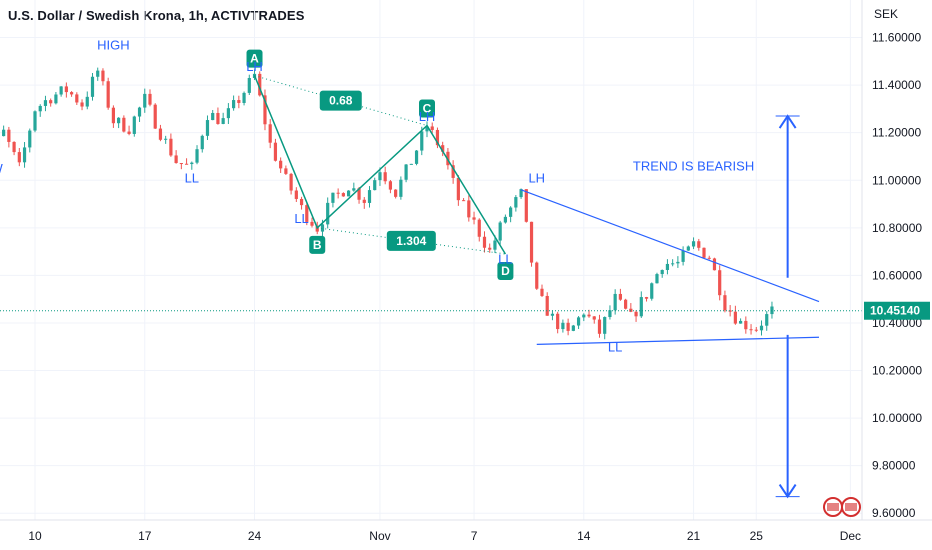  I want to click on pattern-point-label: C, so click(427, 109).